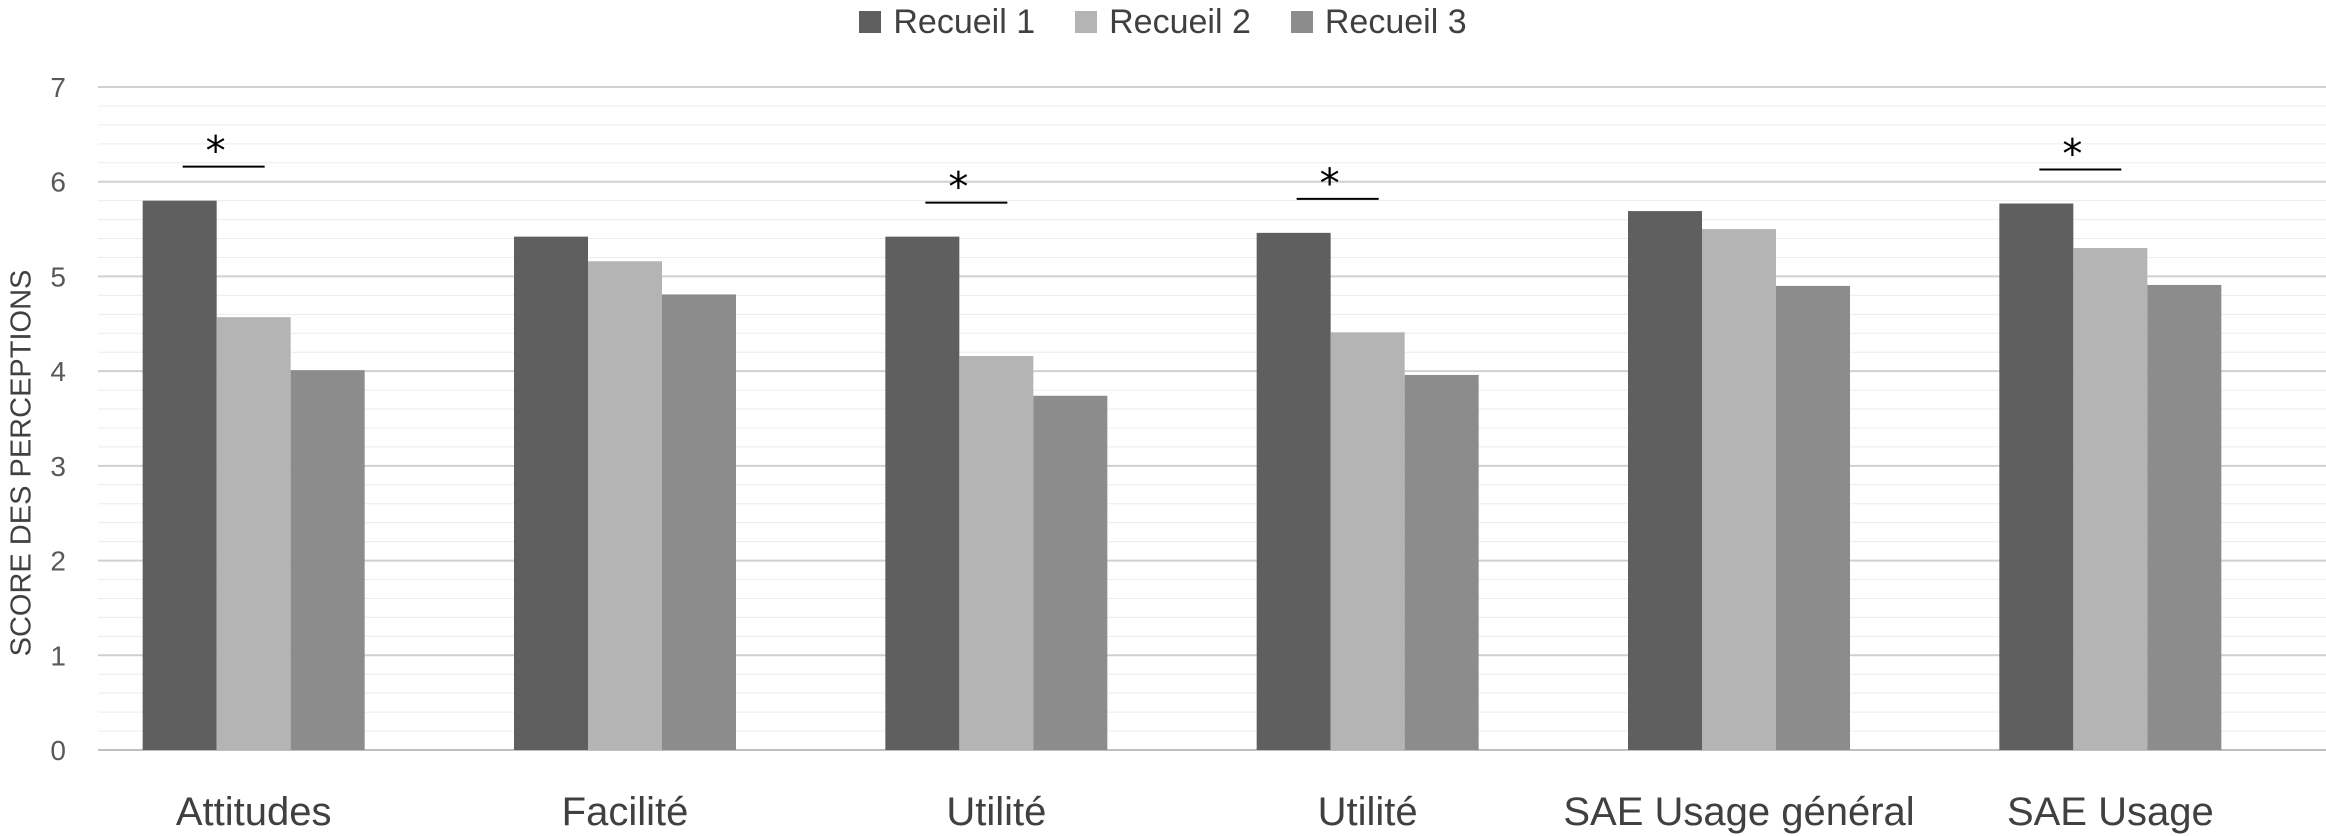  I want to click on legend: Recueil 1 Recueil 2 Recueil 3, so click(1163, 22).